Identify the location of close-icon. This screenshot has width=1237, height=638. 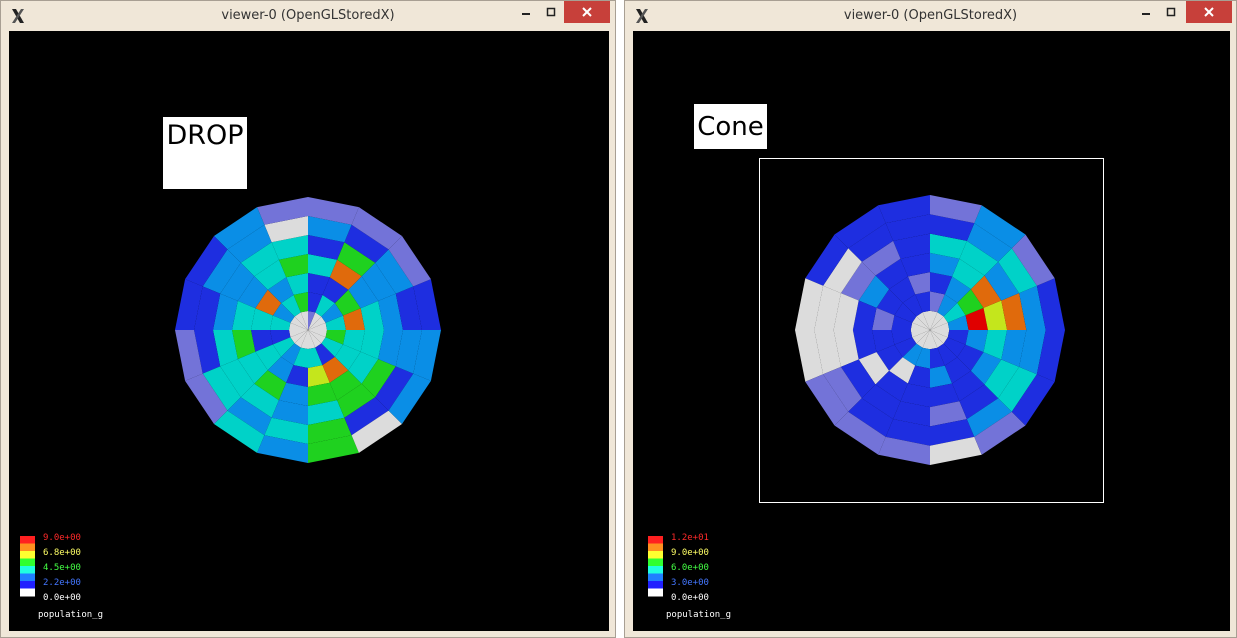
(1209, 12).